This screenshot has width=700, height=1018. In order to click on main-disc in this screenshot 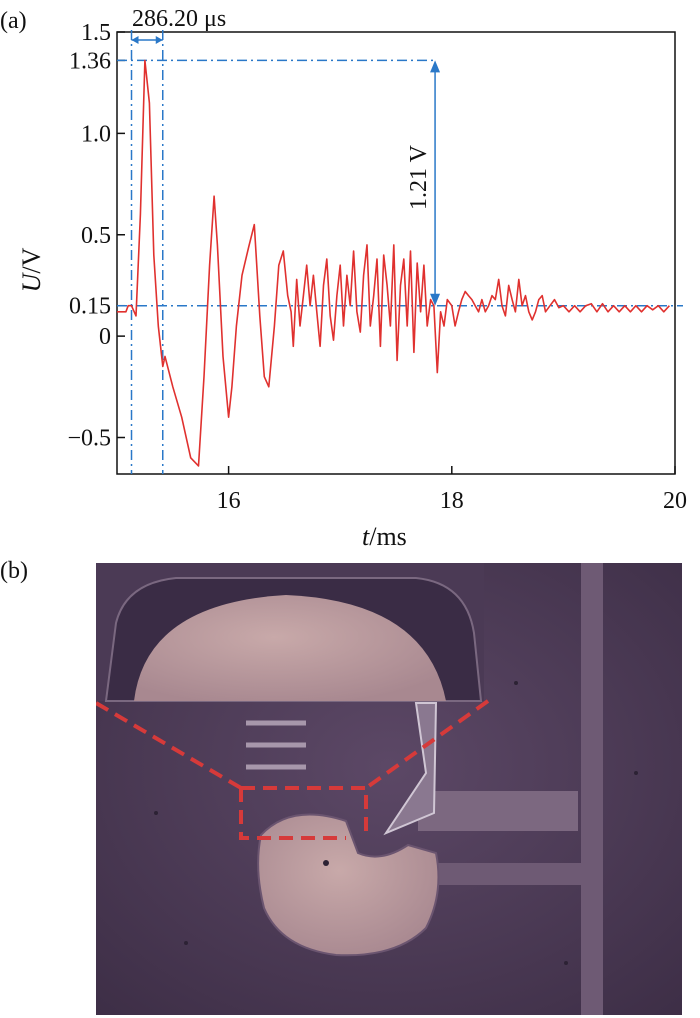, I will do `click(348, 885)`.